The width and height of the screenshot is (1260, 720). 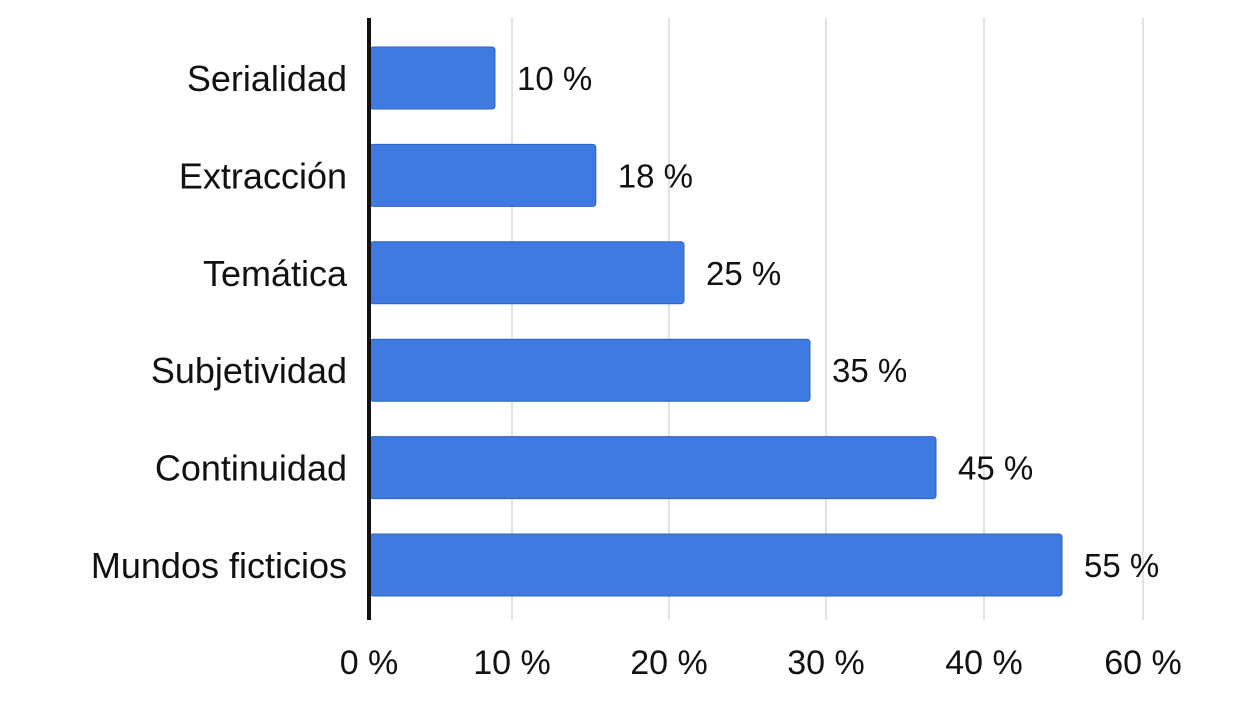 I want to click on data-label: 25 %, so click(x=743, y=273).